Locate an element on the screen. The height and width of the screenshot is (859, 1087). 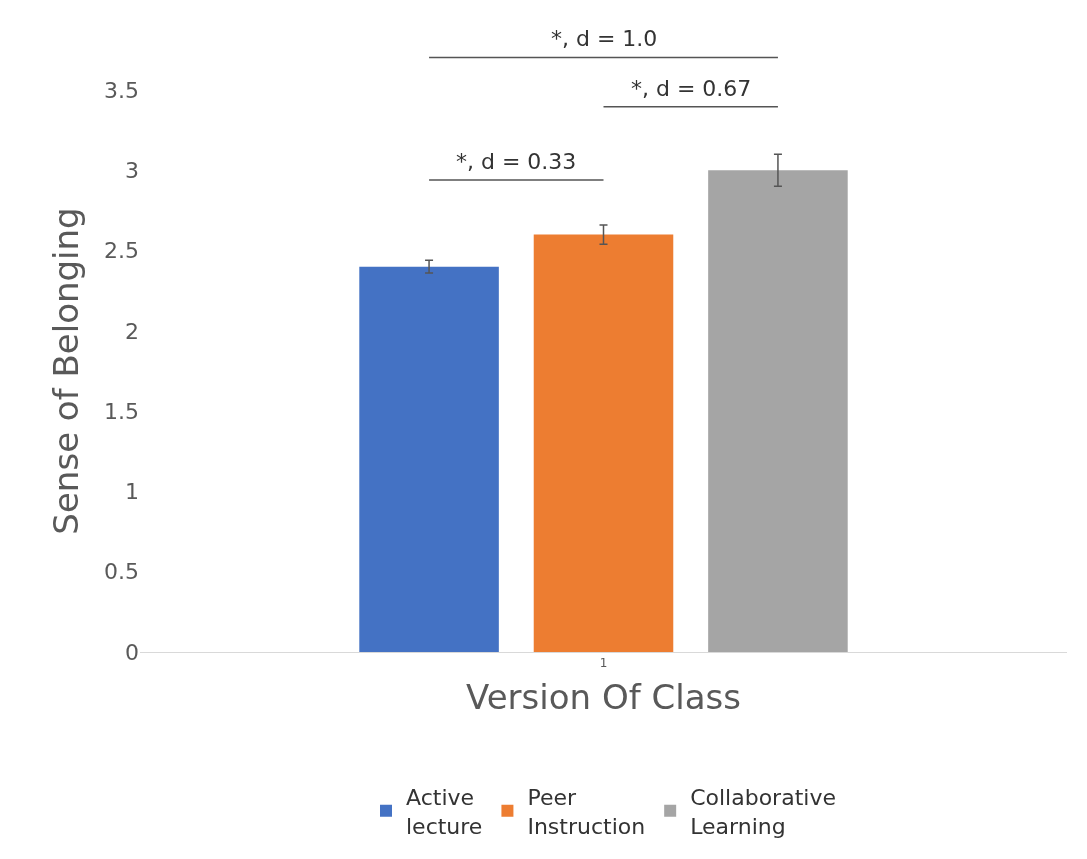
legend-label: Collaborative Learning is located at coordinates (763, 812).